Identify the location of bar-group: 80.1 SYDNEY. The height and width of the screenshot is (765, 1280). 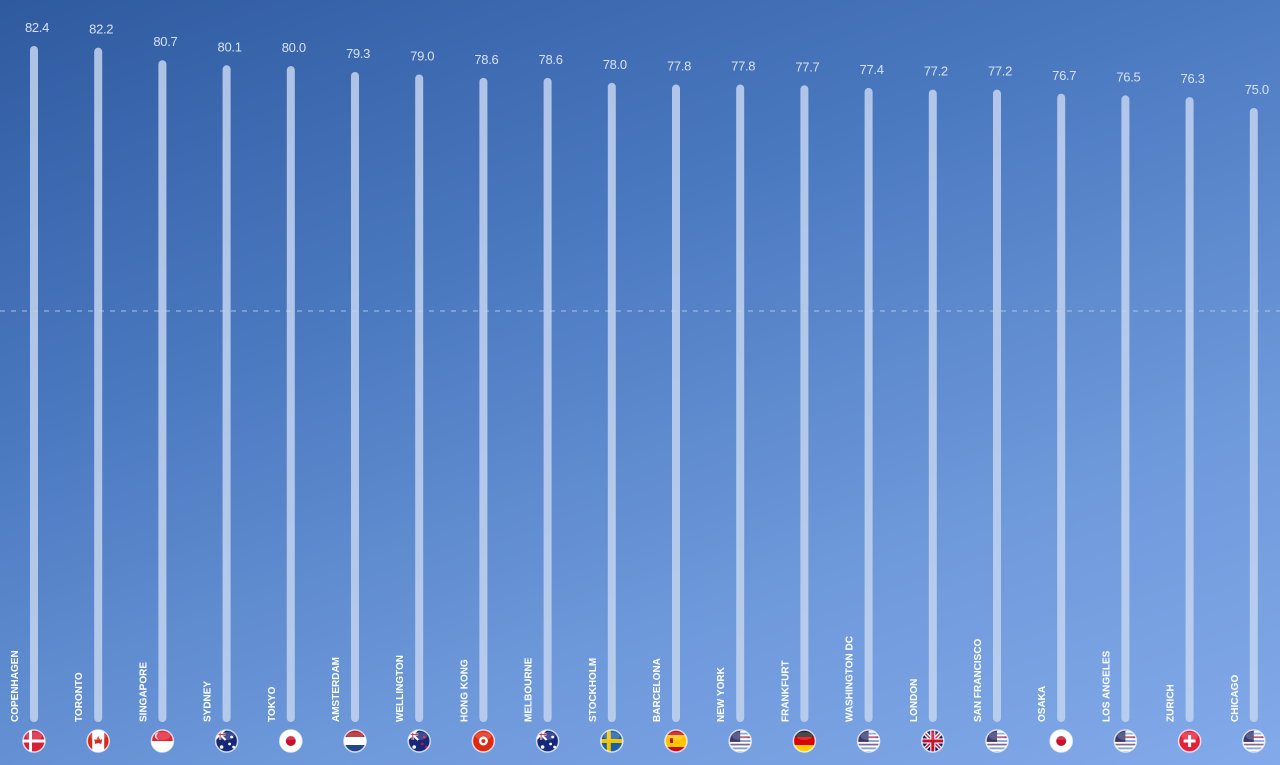
(222, 396).